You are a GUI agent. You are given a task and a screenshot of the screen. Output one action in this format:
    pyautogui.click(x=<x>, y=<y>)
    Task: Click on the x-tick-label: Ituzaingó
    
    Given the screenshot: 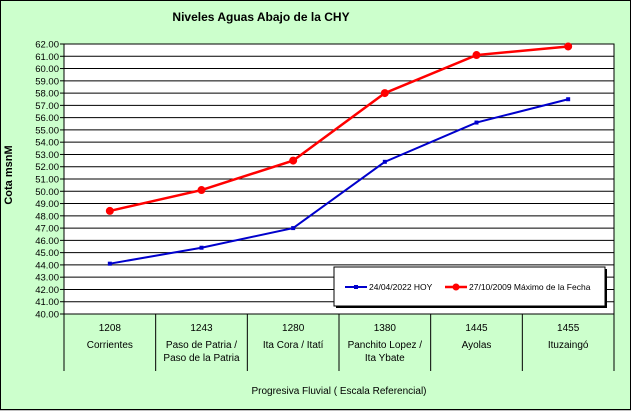 What is the action you would take?
    pyautogui.click(x=568, y=345)
    